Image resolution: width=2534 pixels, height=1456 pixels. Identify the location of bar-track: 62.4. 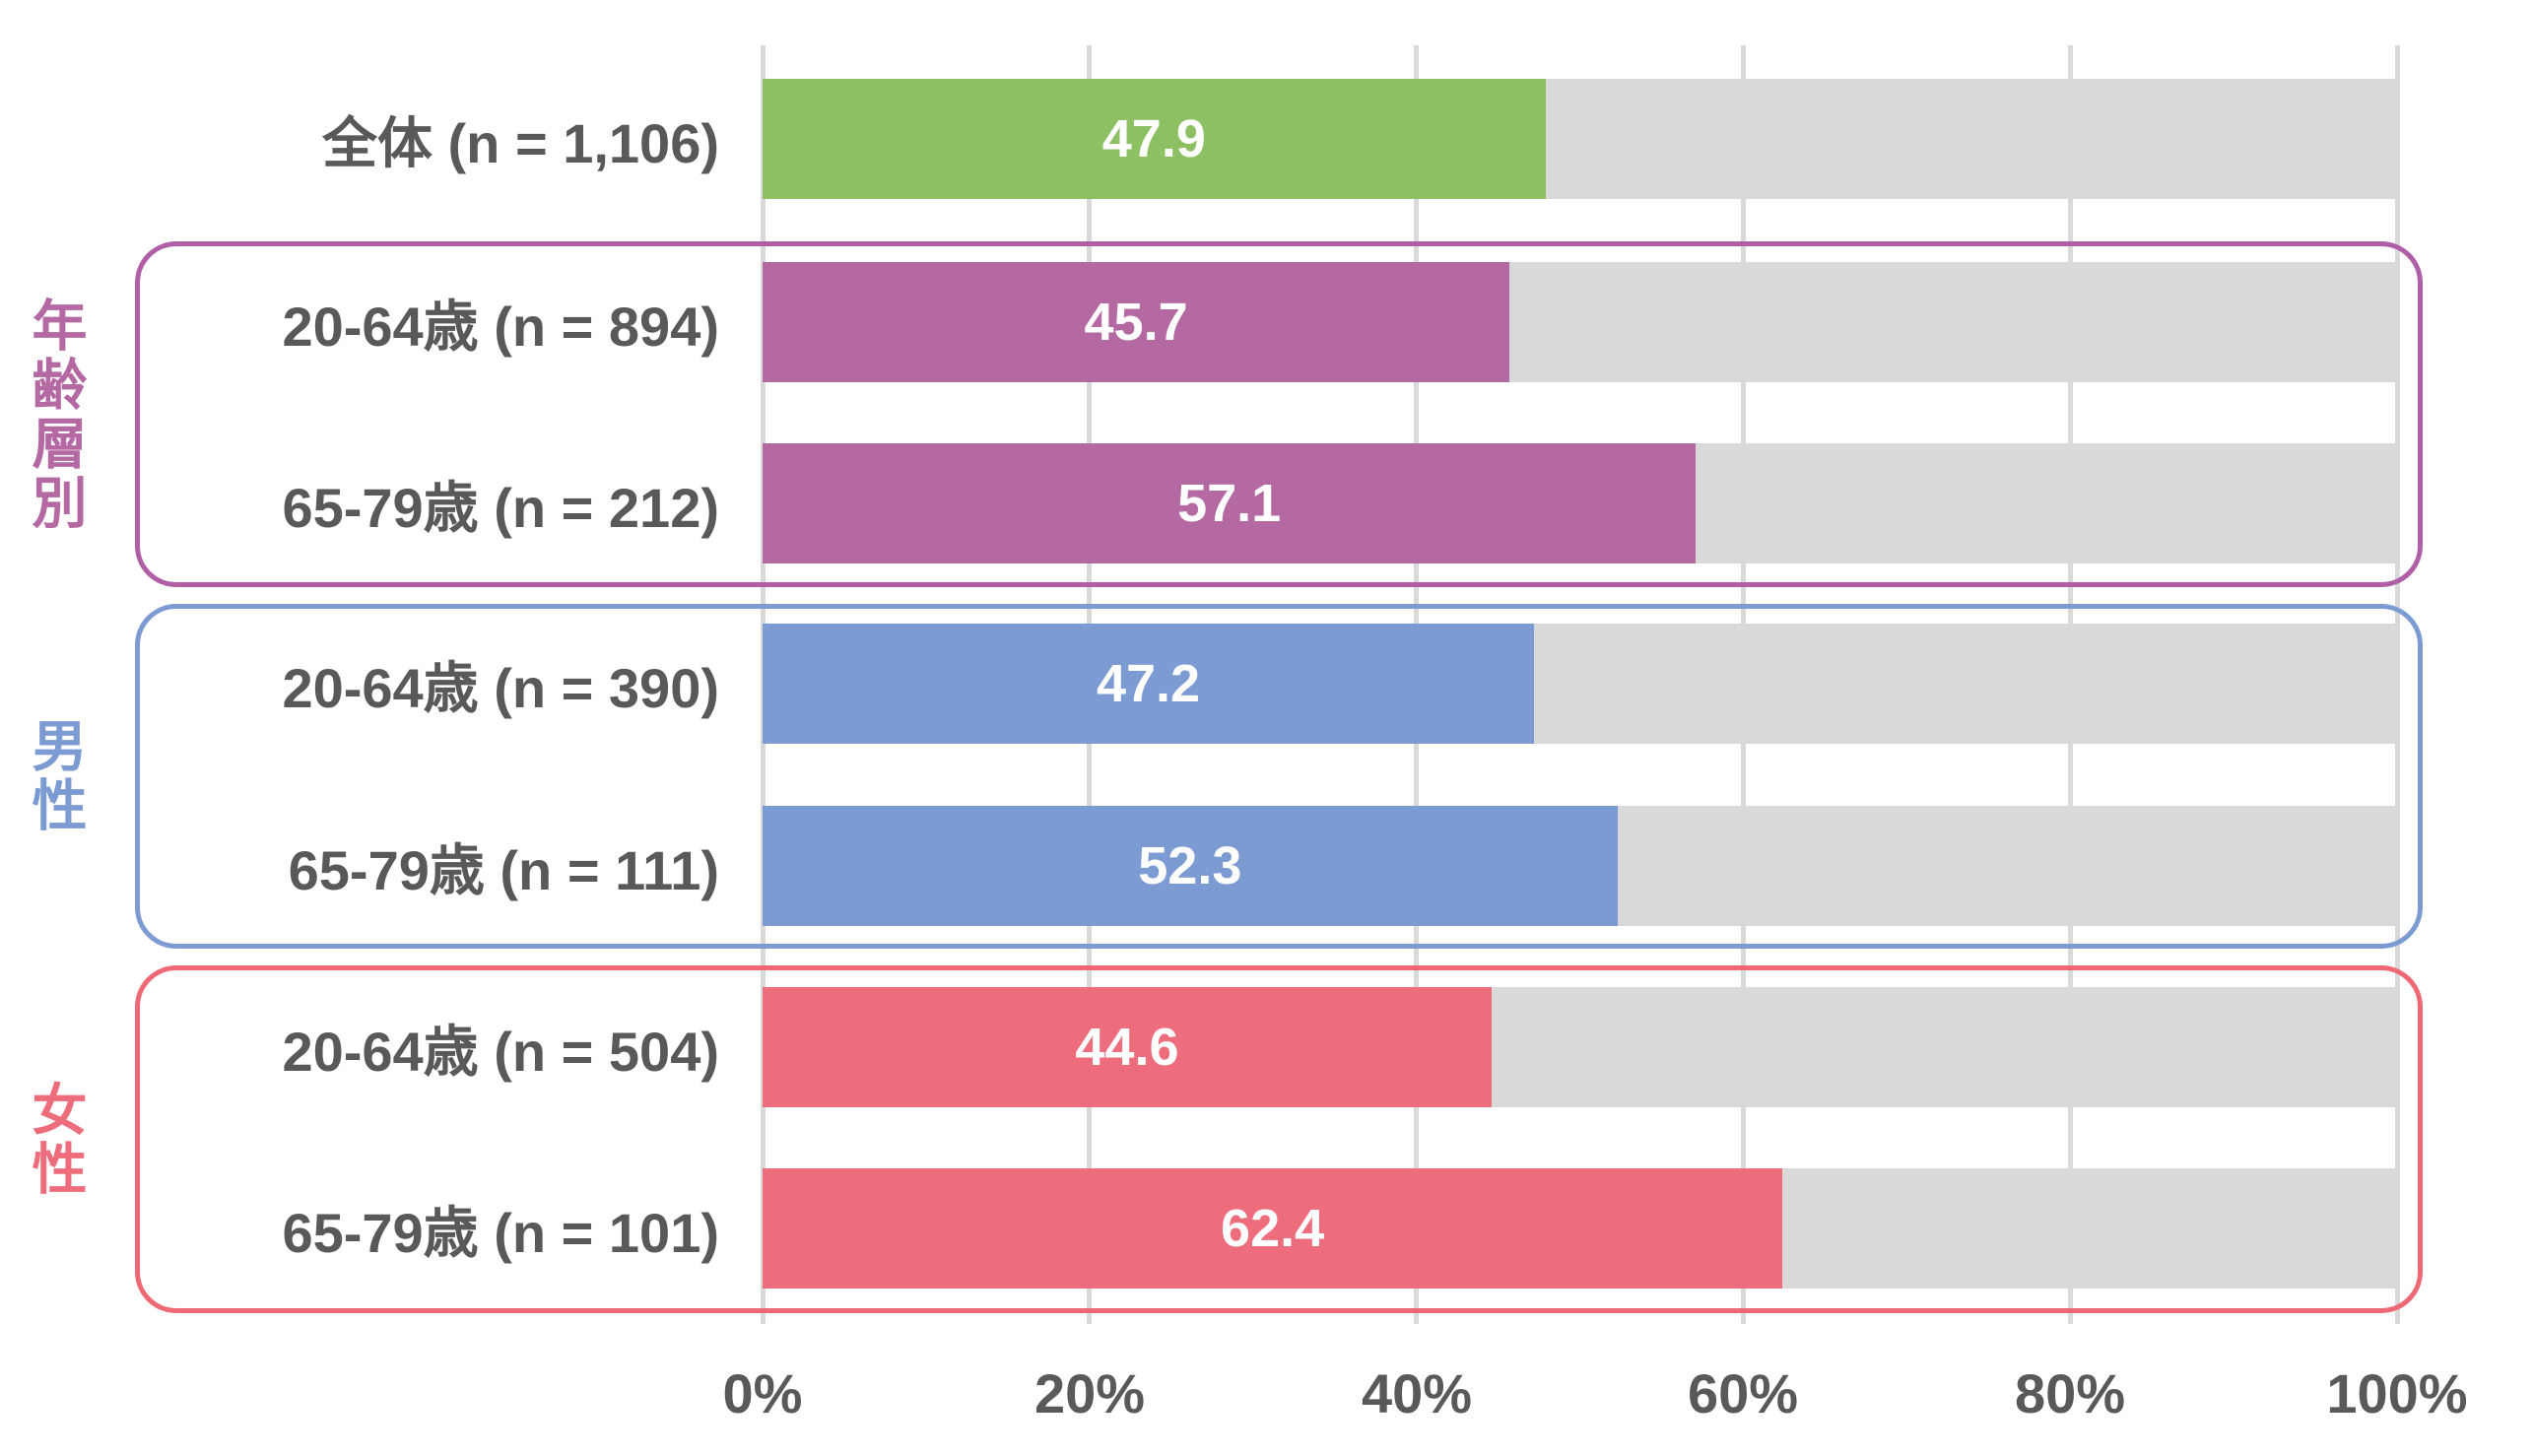
(1580, 1228).